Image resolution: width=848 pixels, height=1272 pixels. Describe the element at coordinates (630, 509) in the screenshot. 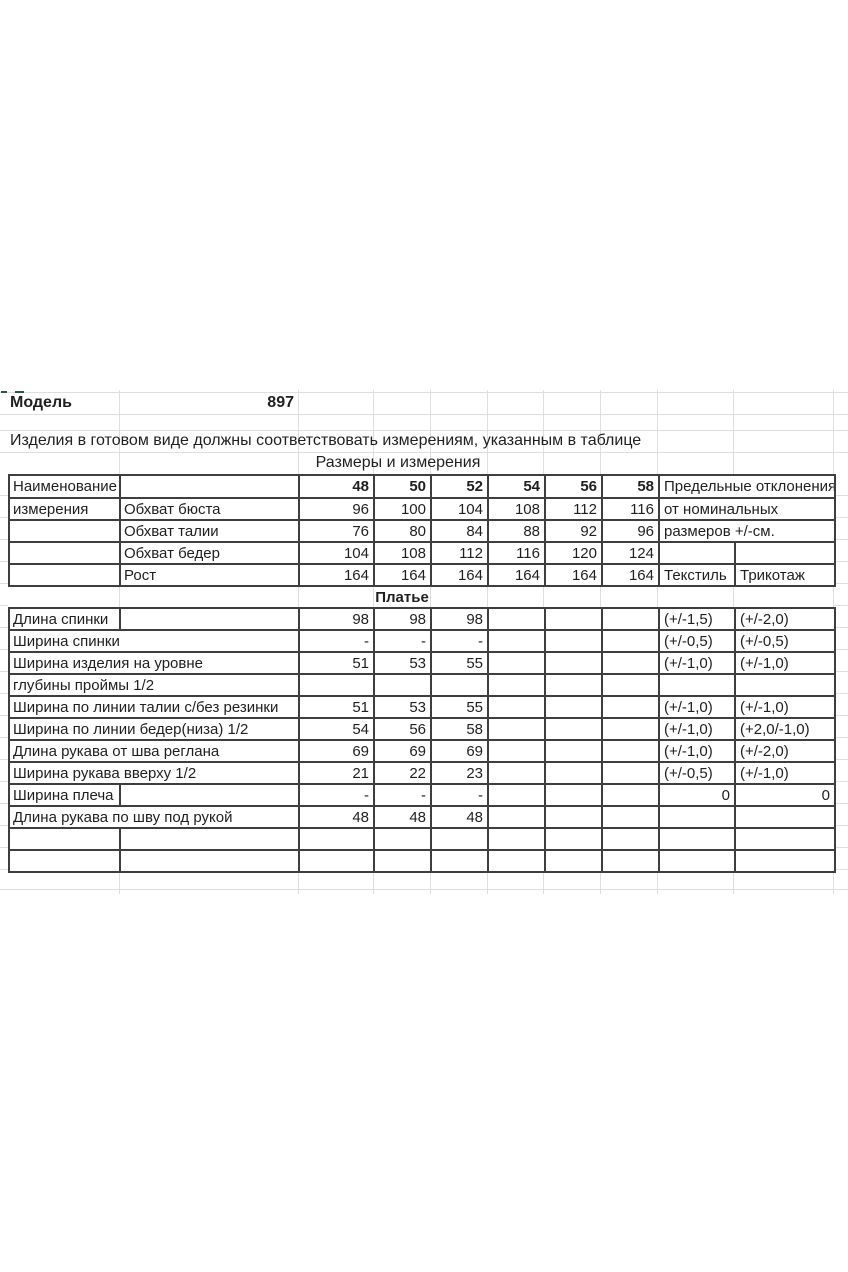

I see `size-value-cell: 116` at that location.